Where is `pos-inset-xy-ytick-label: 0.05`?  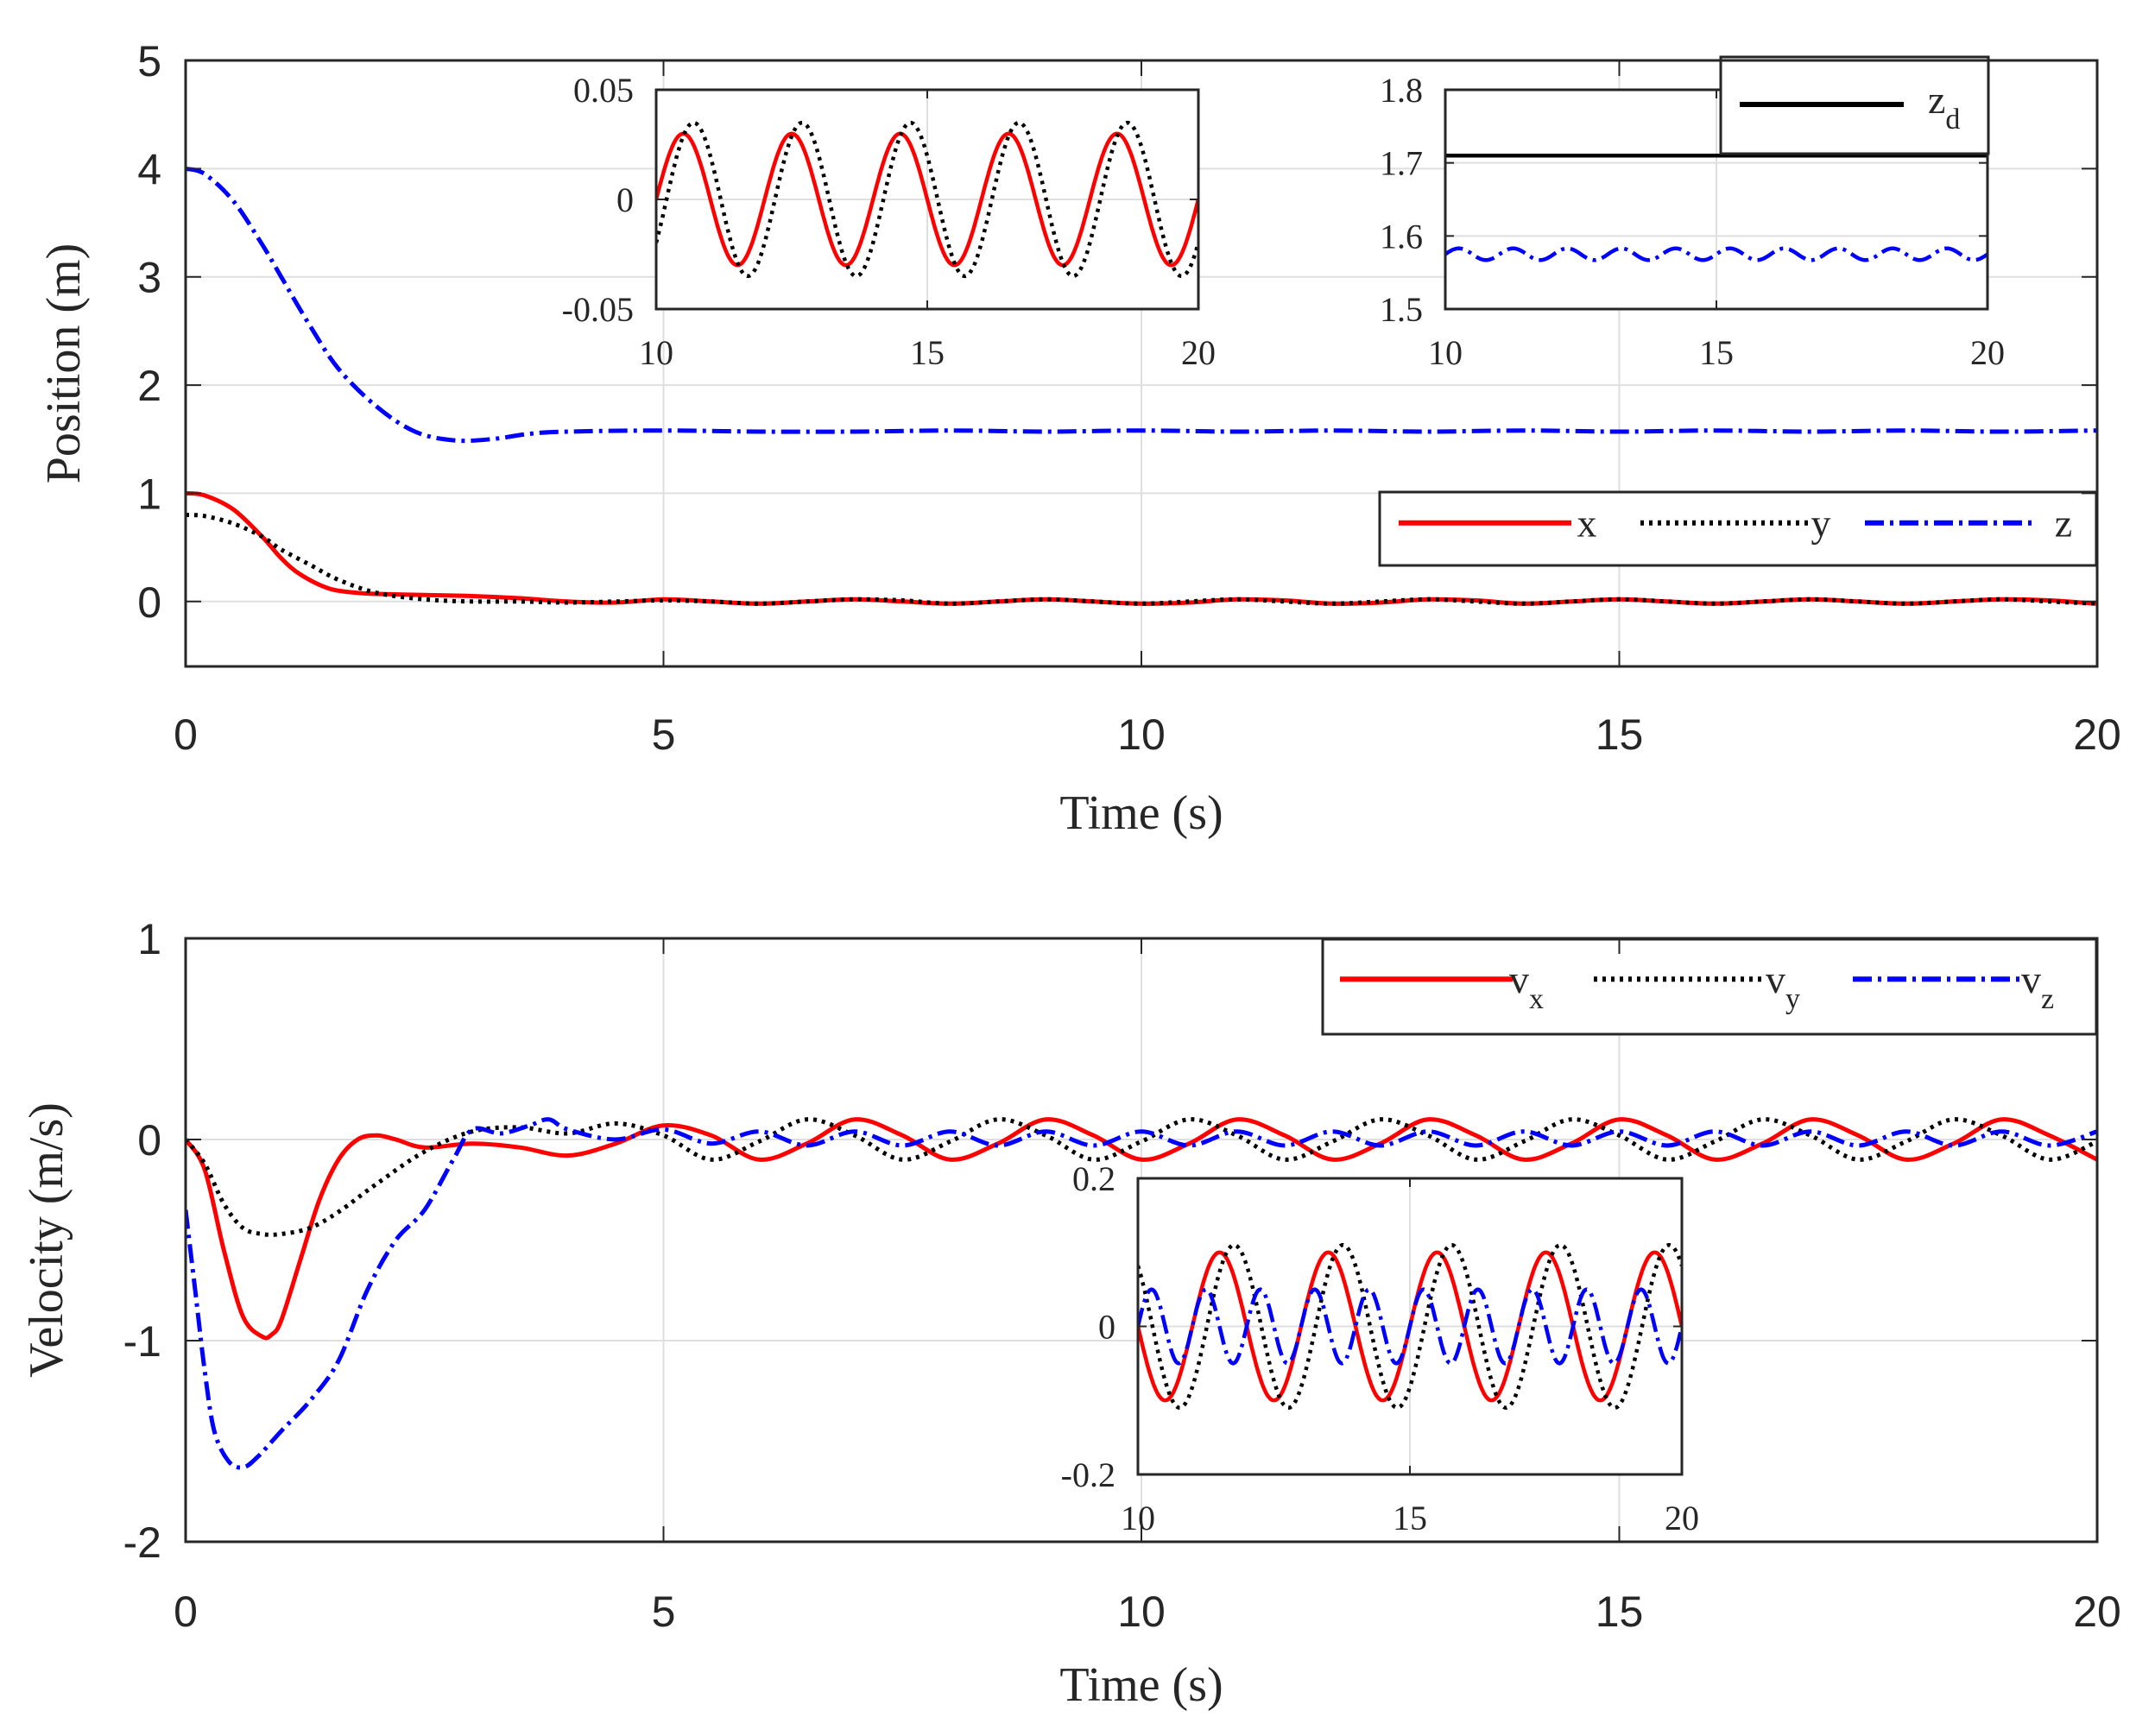 pos-inset-xy-ytick-label: 0.05 is located at coordinates (603, 90).